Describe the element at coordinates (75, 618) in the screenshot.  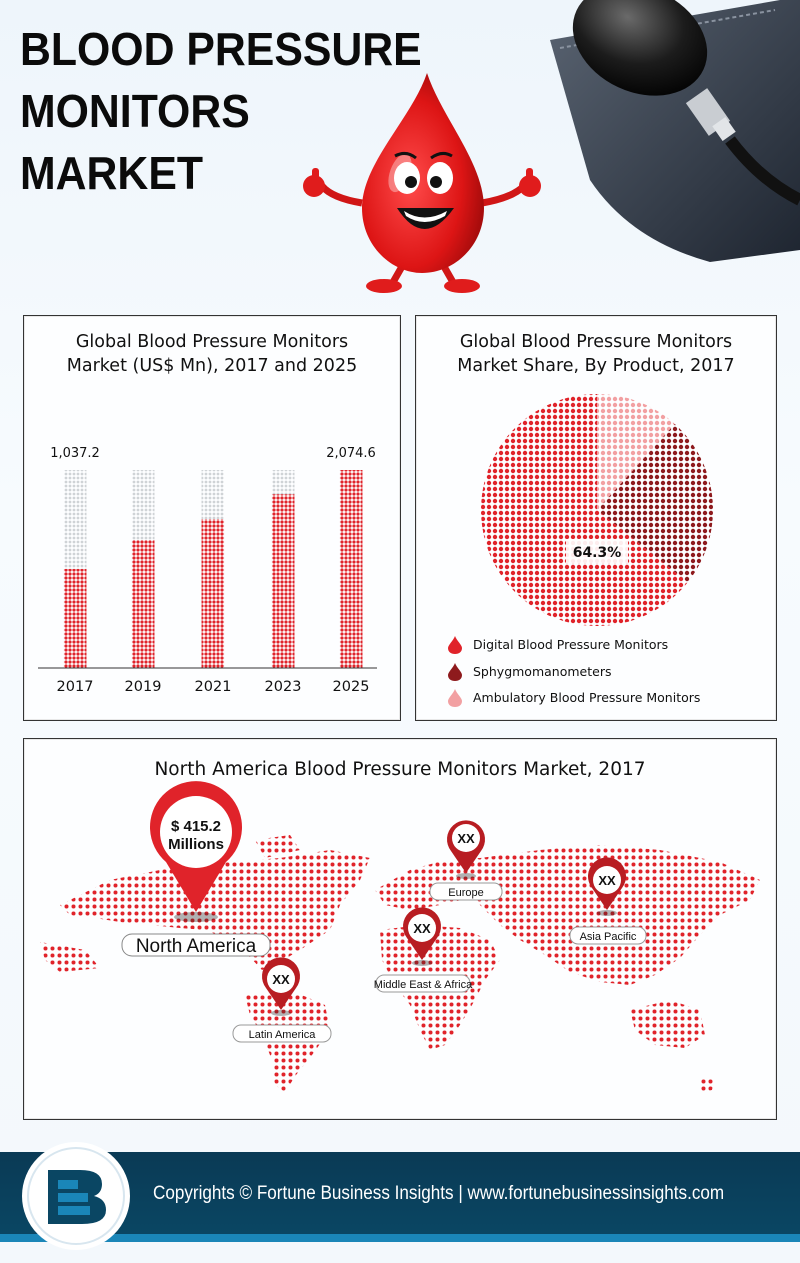
I see `bar-2017` at that location.